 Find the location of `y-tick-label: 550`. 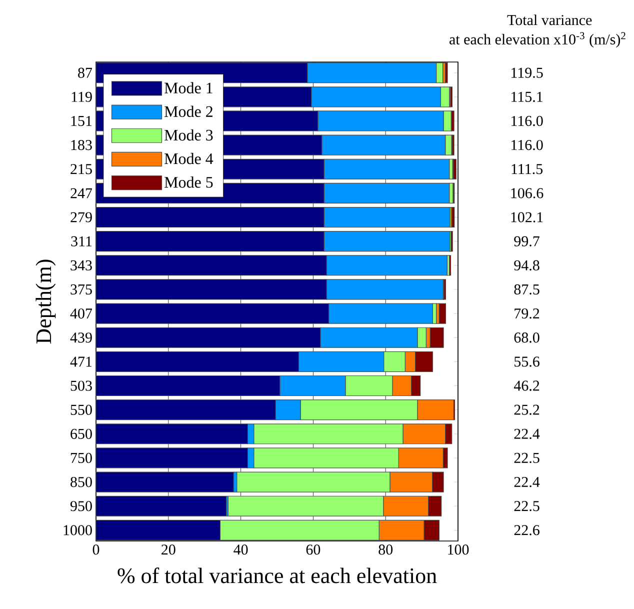

y-tick-label: 550 is located at coordinates (81, 409).